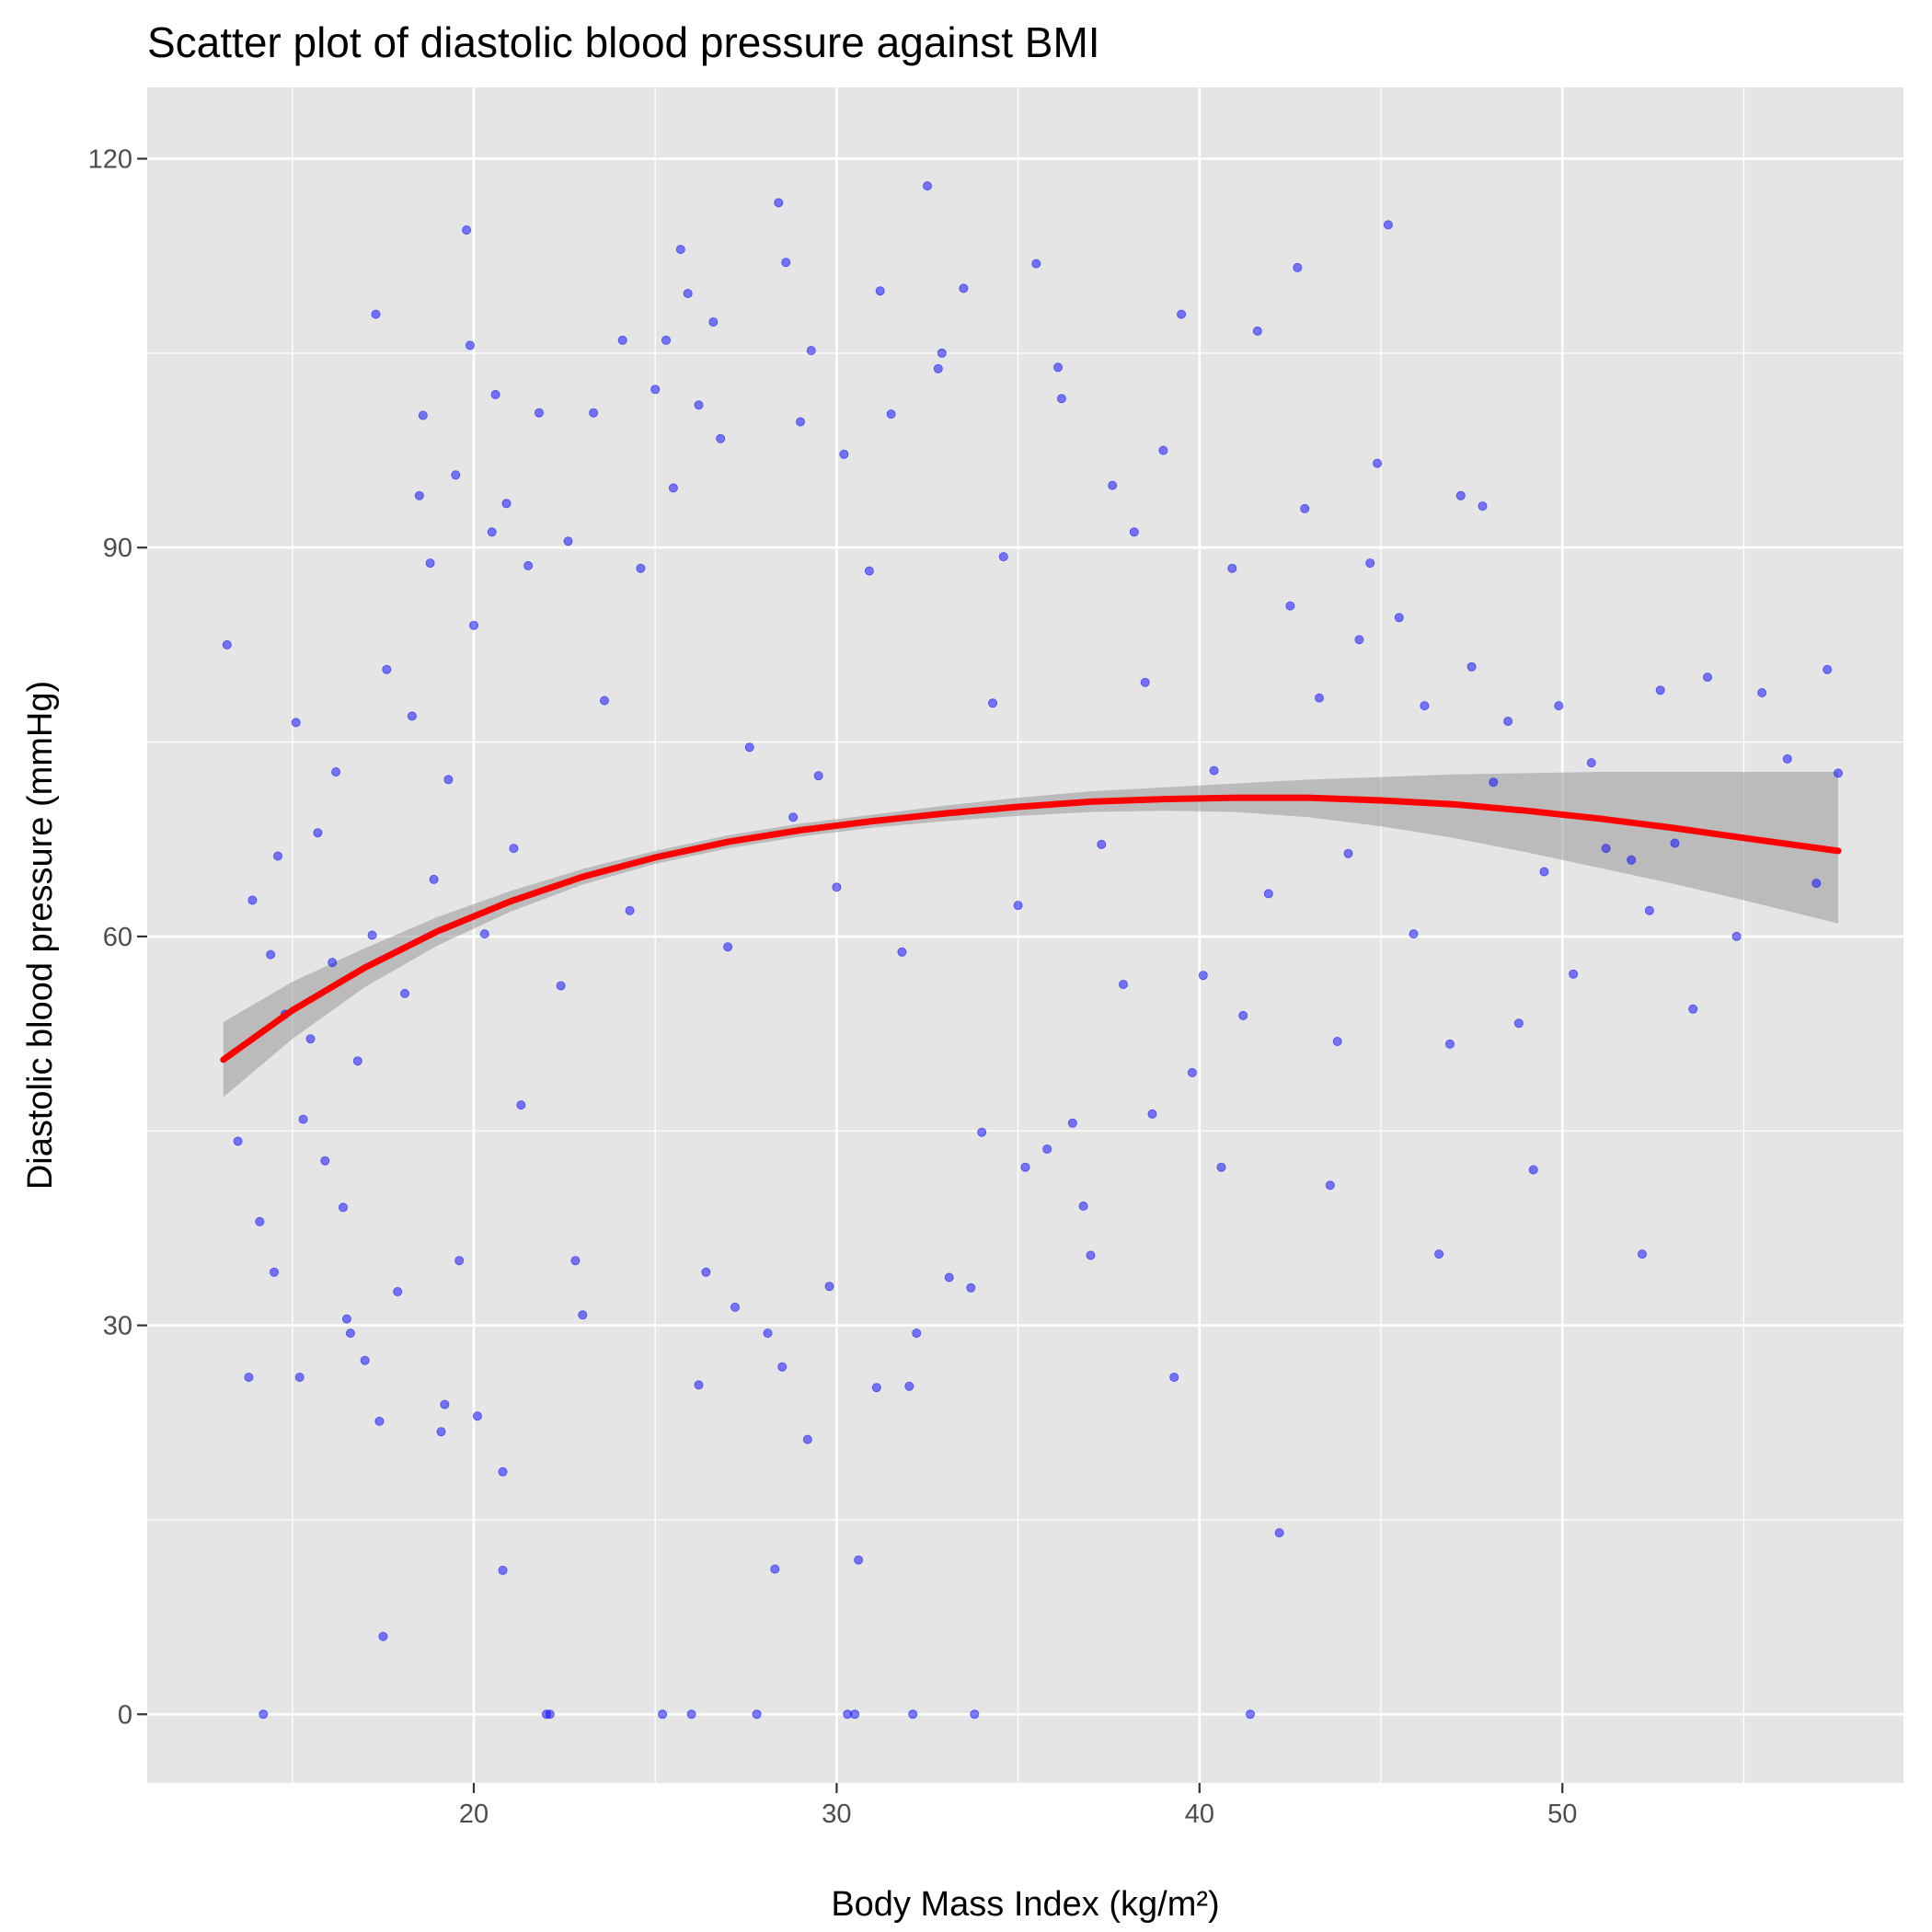  What do you see at coordinates (117, 937) in the screenshot?
I see `y-axis: 0 30 60 90 120` at bounding box center [117, 937].